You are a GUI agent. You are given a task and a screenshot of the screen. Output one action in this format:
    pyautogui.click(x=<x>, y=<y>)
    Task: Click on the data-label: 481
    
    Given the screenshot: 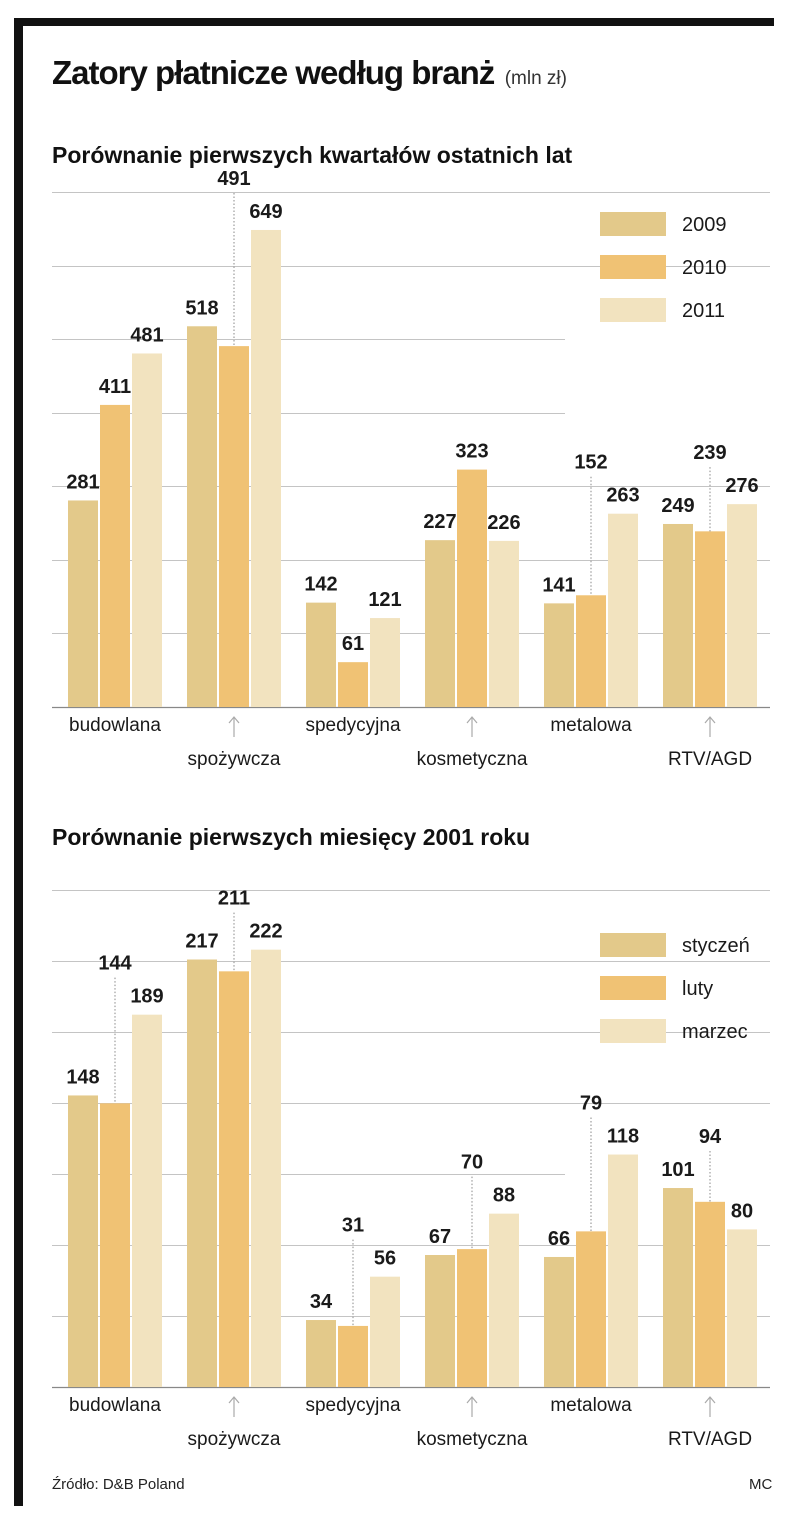 What is the action you would take?
    pyautogui.click(x=146, y=335)
    